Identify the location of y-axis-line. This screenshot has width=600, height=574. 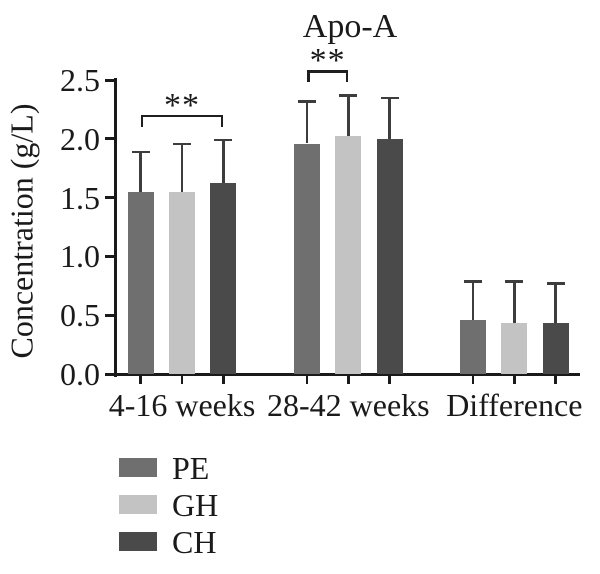
(115, 227).